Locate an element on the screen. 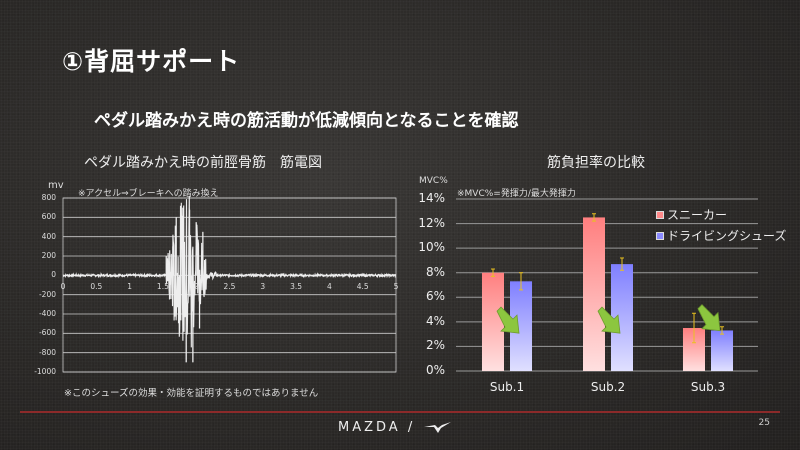 The width and height of the screenshot is (800, 450). emg-y-tick: 800 is located at coordinates (48, 197).